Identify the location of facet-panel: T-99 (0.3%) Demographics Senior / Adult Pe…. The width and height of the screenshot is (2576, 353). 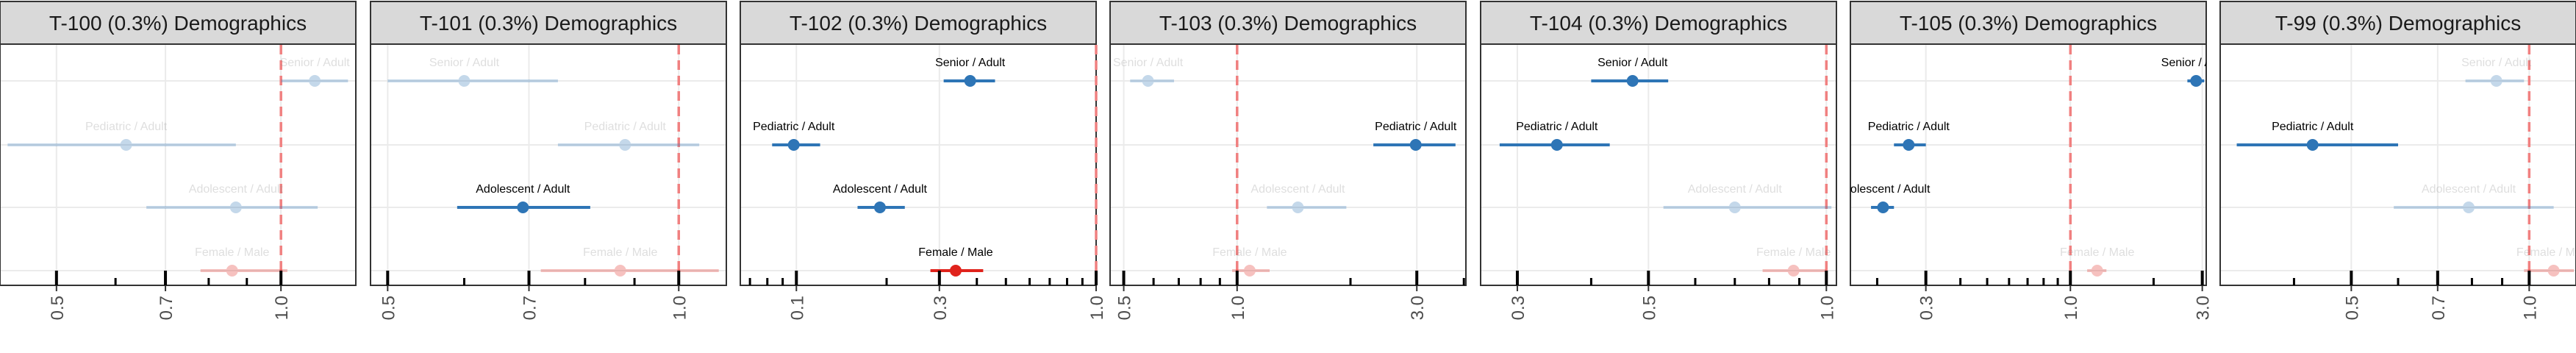
(2397, 161).